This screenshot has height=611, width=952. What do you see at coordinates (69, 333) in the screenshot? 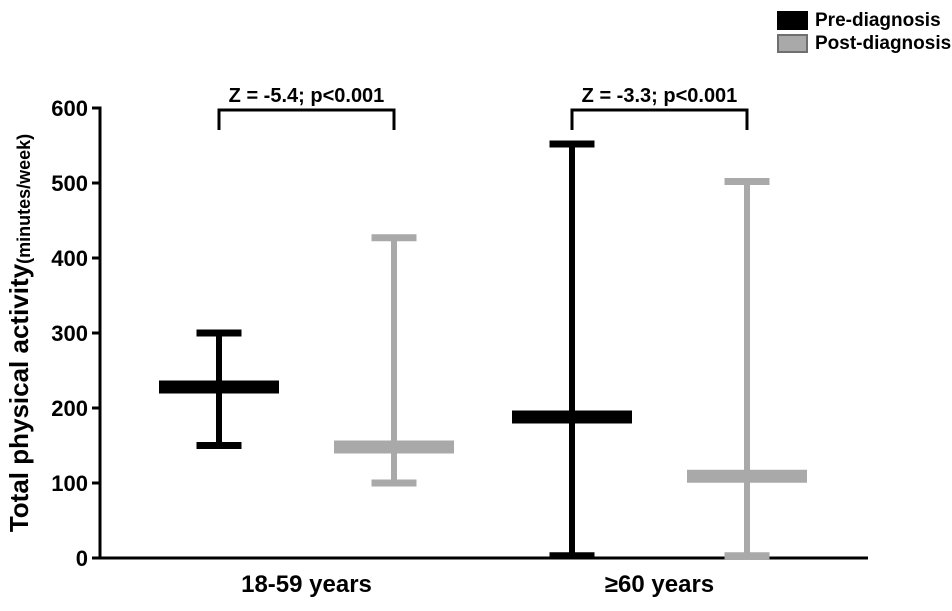
I see `y-tick-label: 300` at bounding box center [69, 333].